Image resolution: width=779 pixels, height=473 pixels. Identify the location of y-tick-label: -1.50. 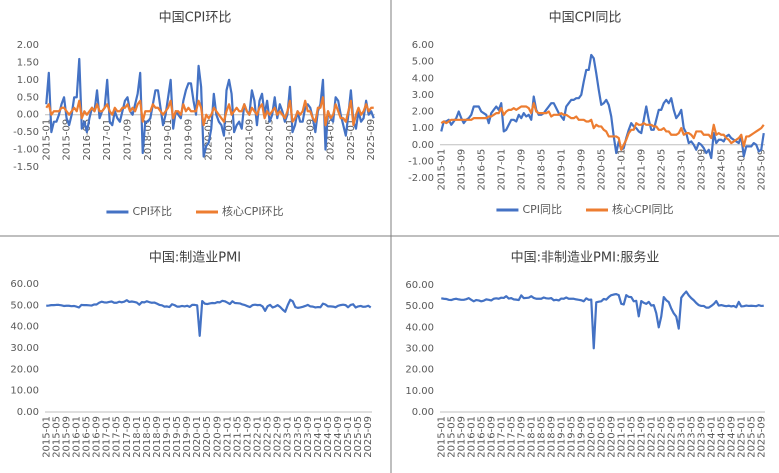
(26, 167).